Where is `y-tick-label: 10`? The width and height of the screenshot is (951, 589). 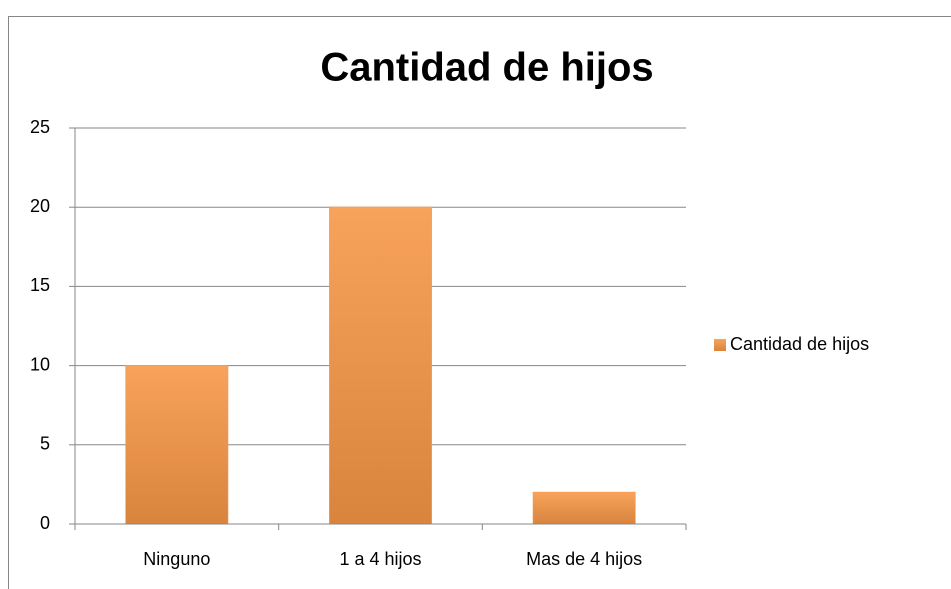
y-tick-label: 10 is located at coordinates (40, 364).